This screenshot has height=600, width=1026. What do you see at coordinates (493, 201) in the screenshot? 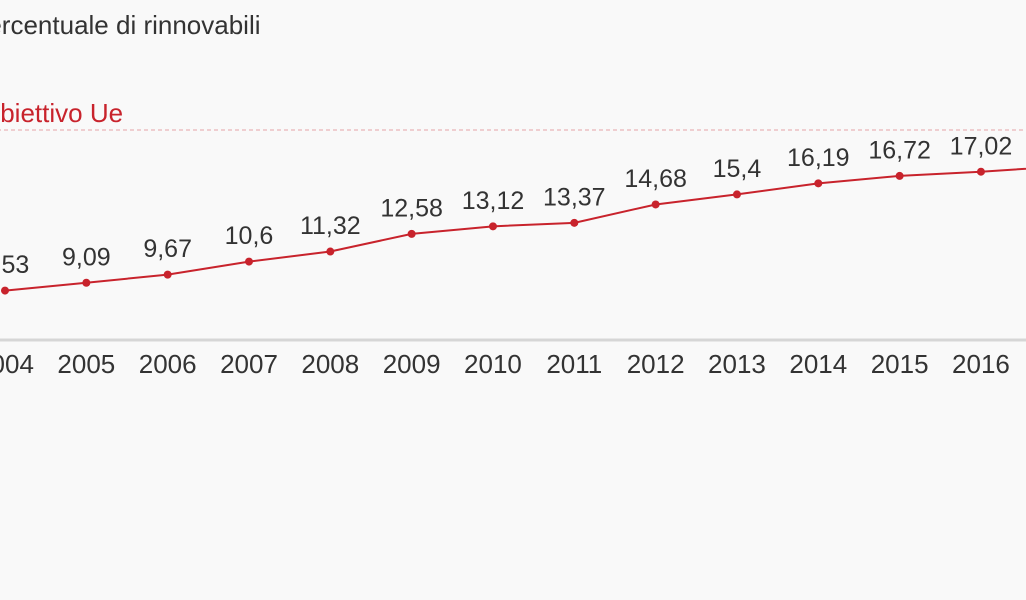
I see `value-label: 13,12` at bounding box center [493, 201].